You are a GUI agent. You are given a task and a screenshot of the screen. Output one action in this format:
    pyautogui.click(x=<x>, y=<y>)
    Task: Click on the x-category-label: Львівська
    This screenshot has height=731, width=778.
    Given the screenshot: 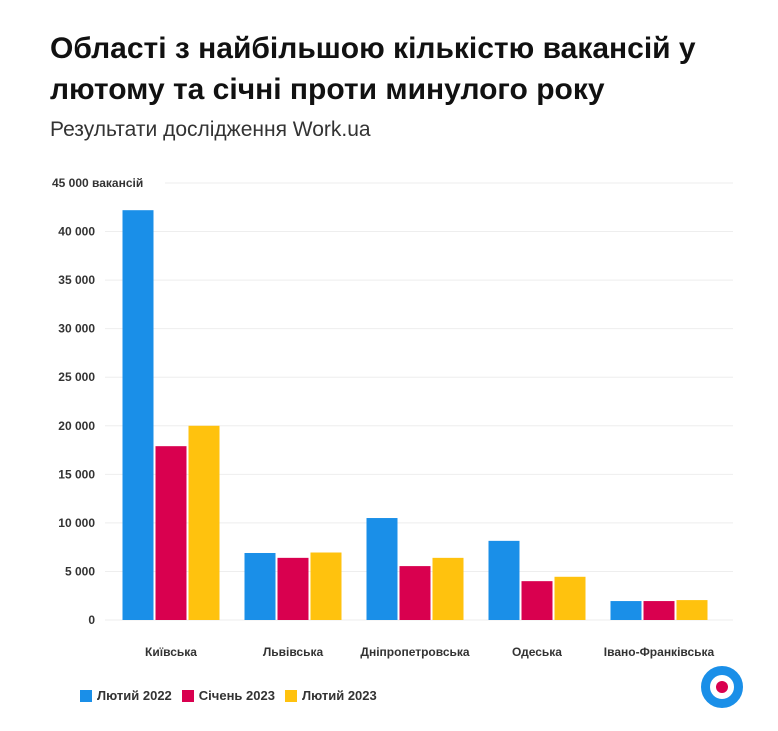 What is the action you would take?
    pyautogui.click(x=293, y=652)
    